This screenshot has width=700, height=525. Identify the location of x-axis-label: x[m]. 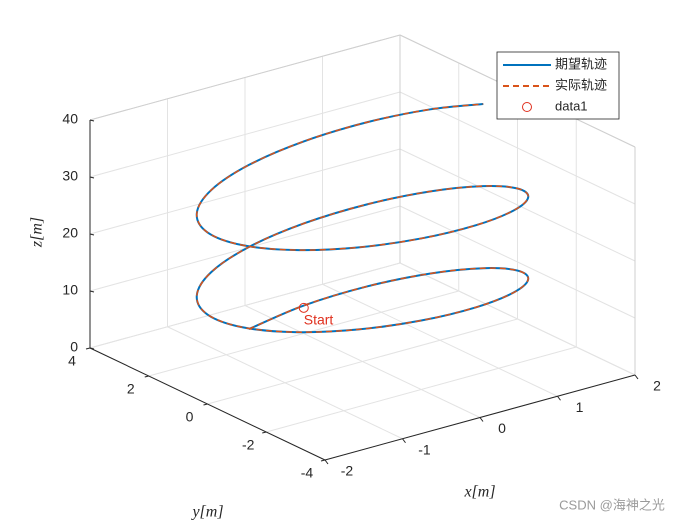
(479, 492).